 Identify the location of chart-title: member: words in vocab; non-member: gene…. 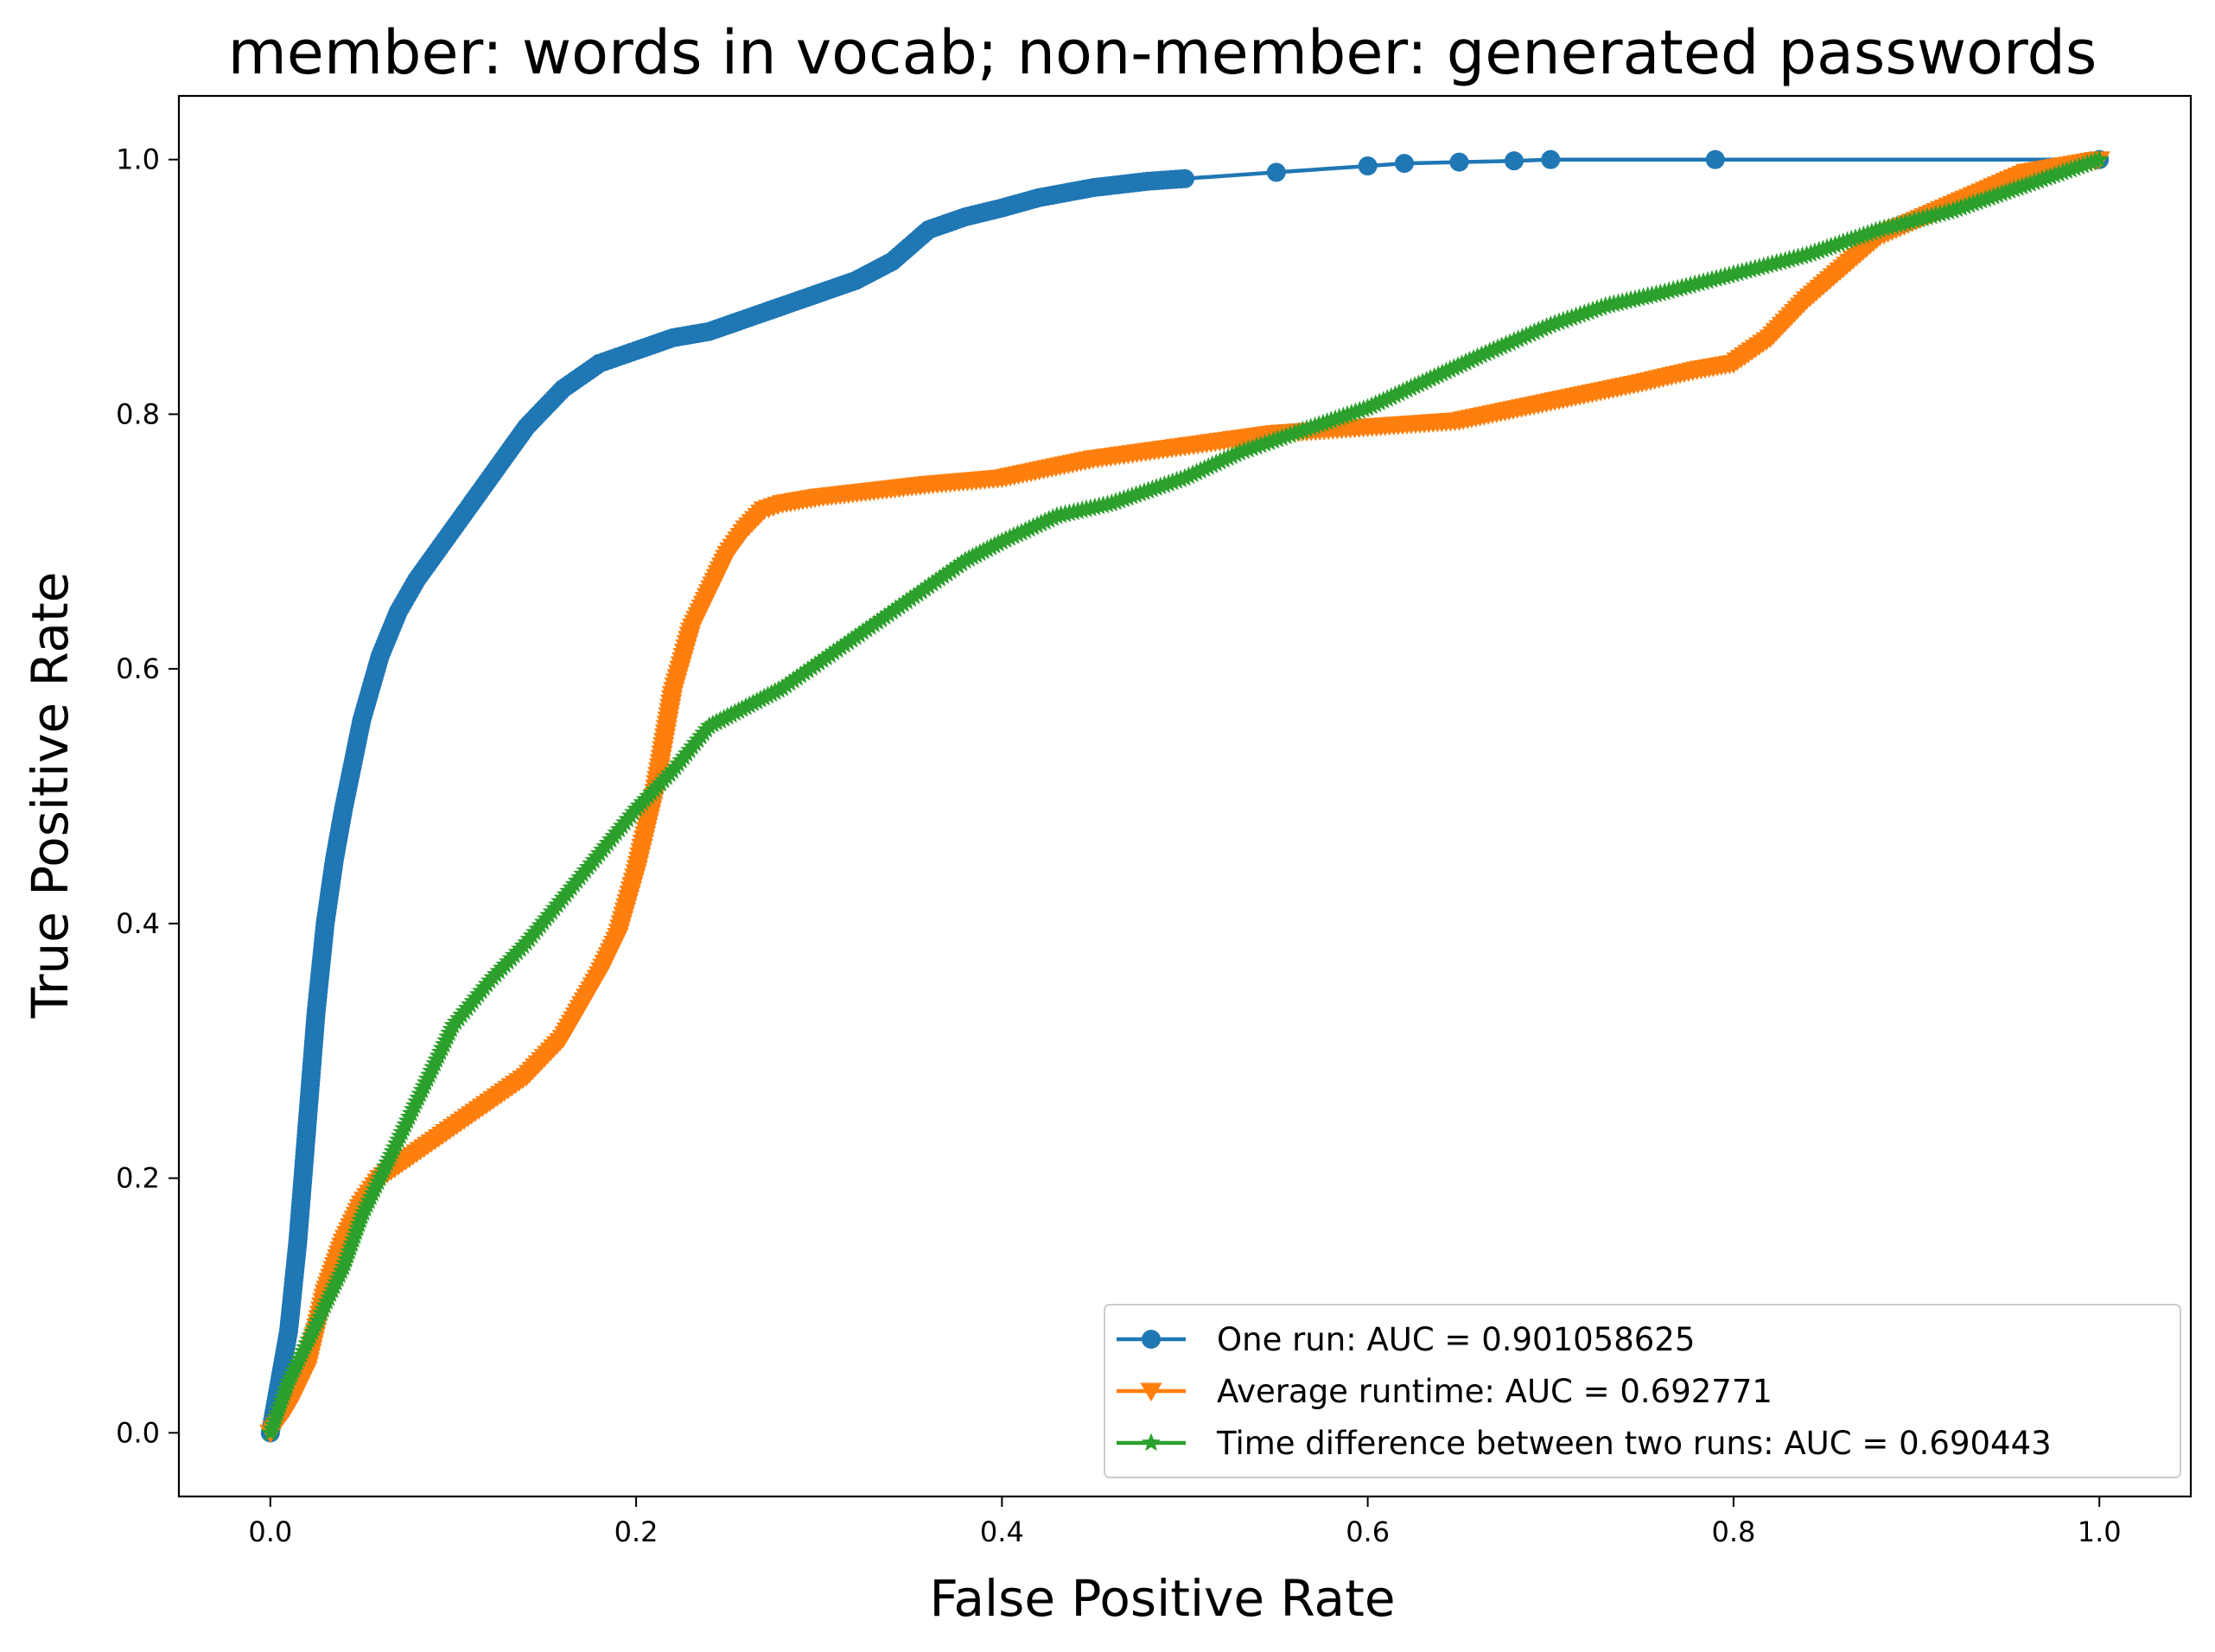
(1162, 52).